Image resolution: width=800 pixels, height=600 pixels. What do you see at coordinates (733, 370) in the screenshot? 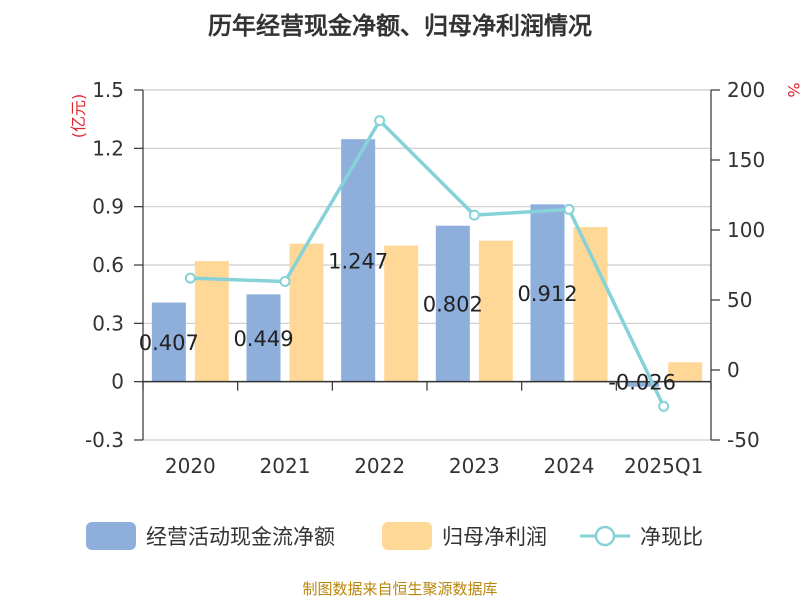
I see `right-tick-label: 0` at bounding box center [733, 370].